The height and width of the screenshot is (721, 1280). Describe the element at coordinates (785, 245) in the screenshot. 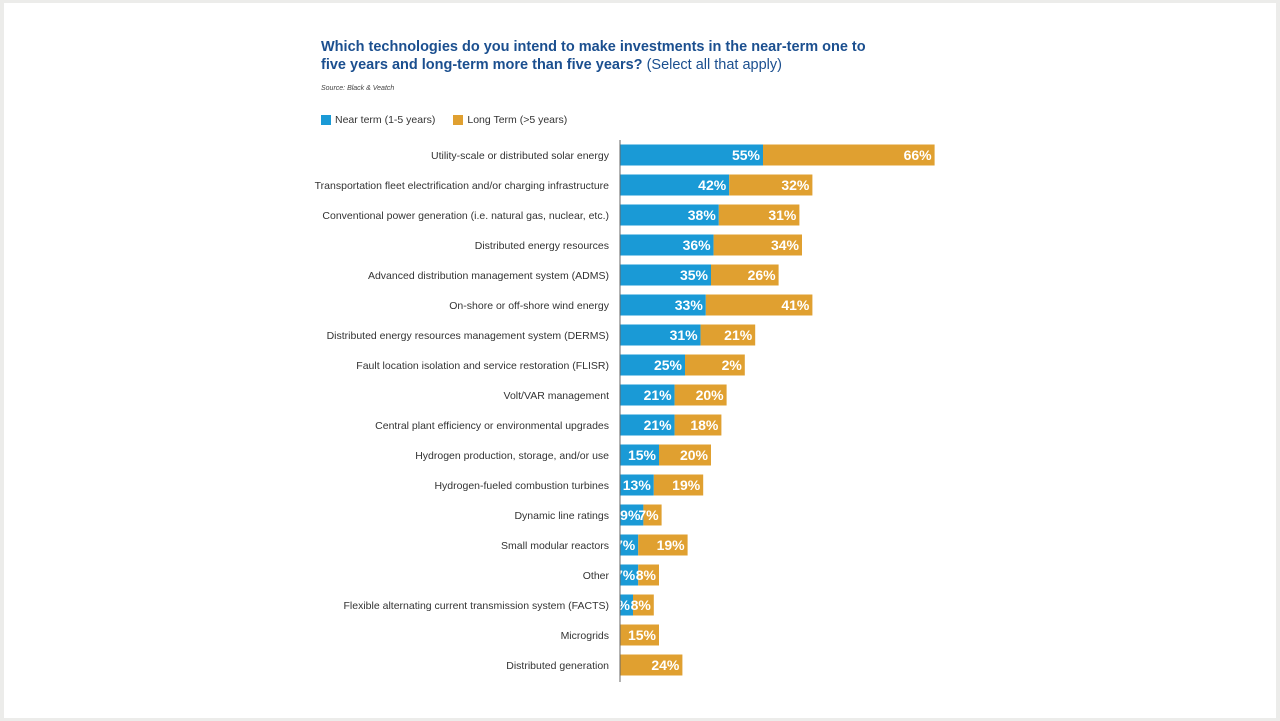

I see `data-label-long-term: 34%` at that location.